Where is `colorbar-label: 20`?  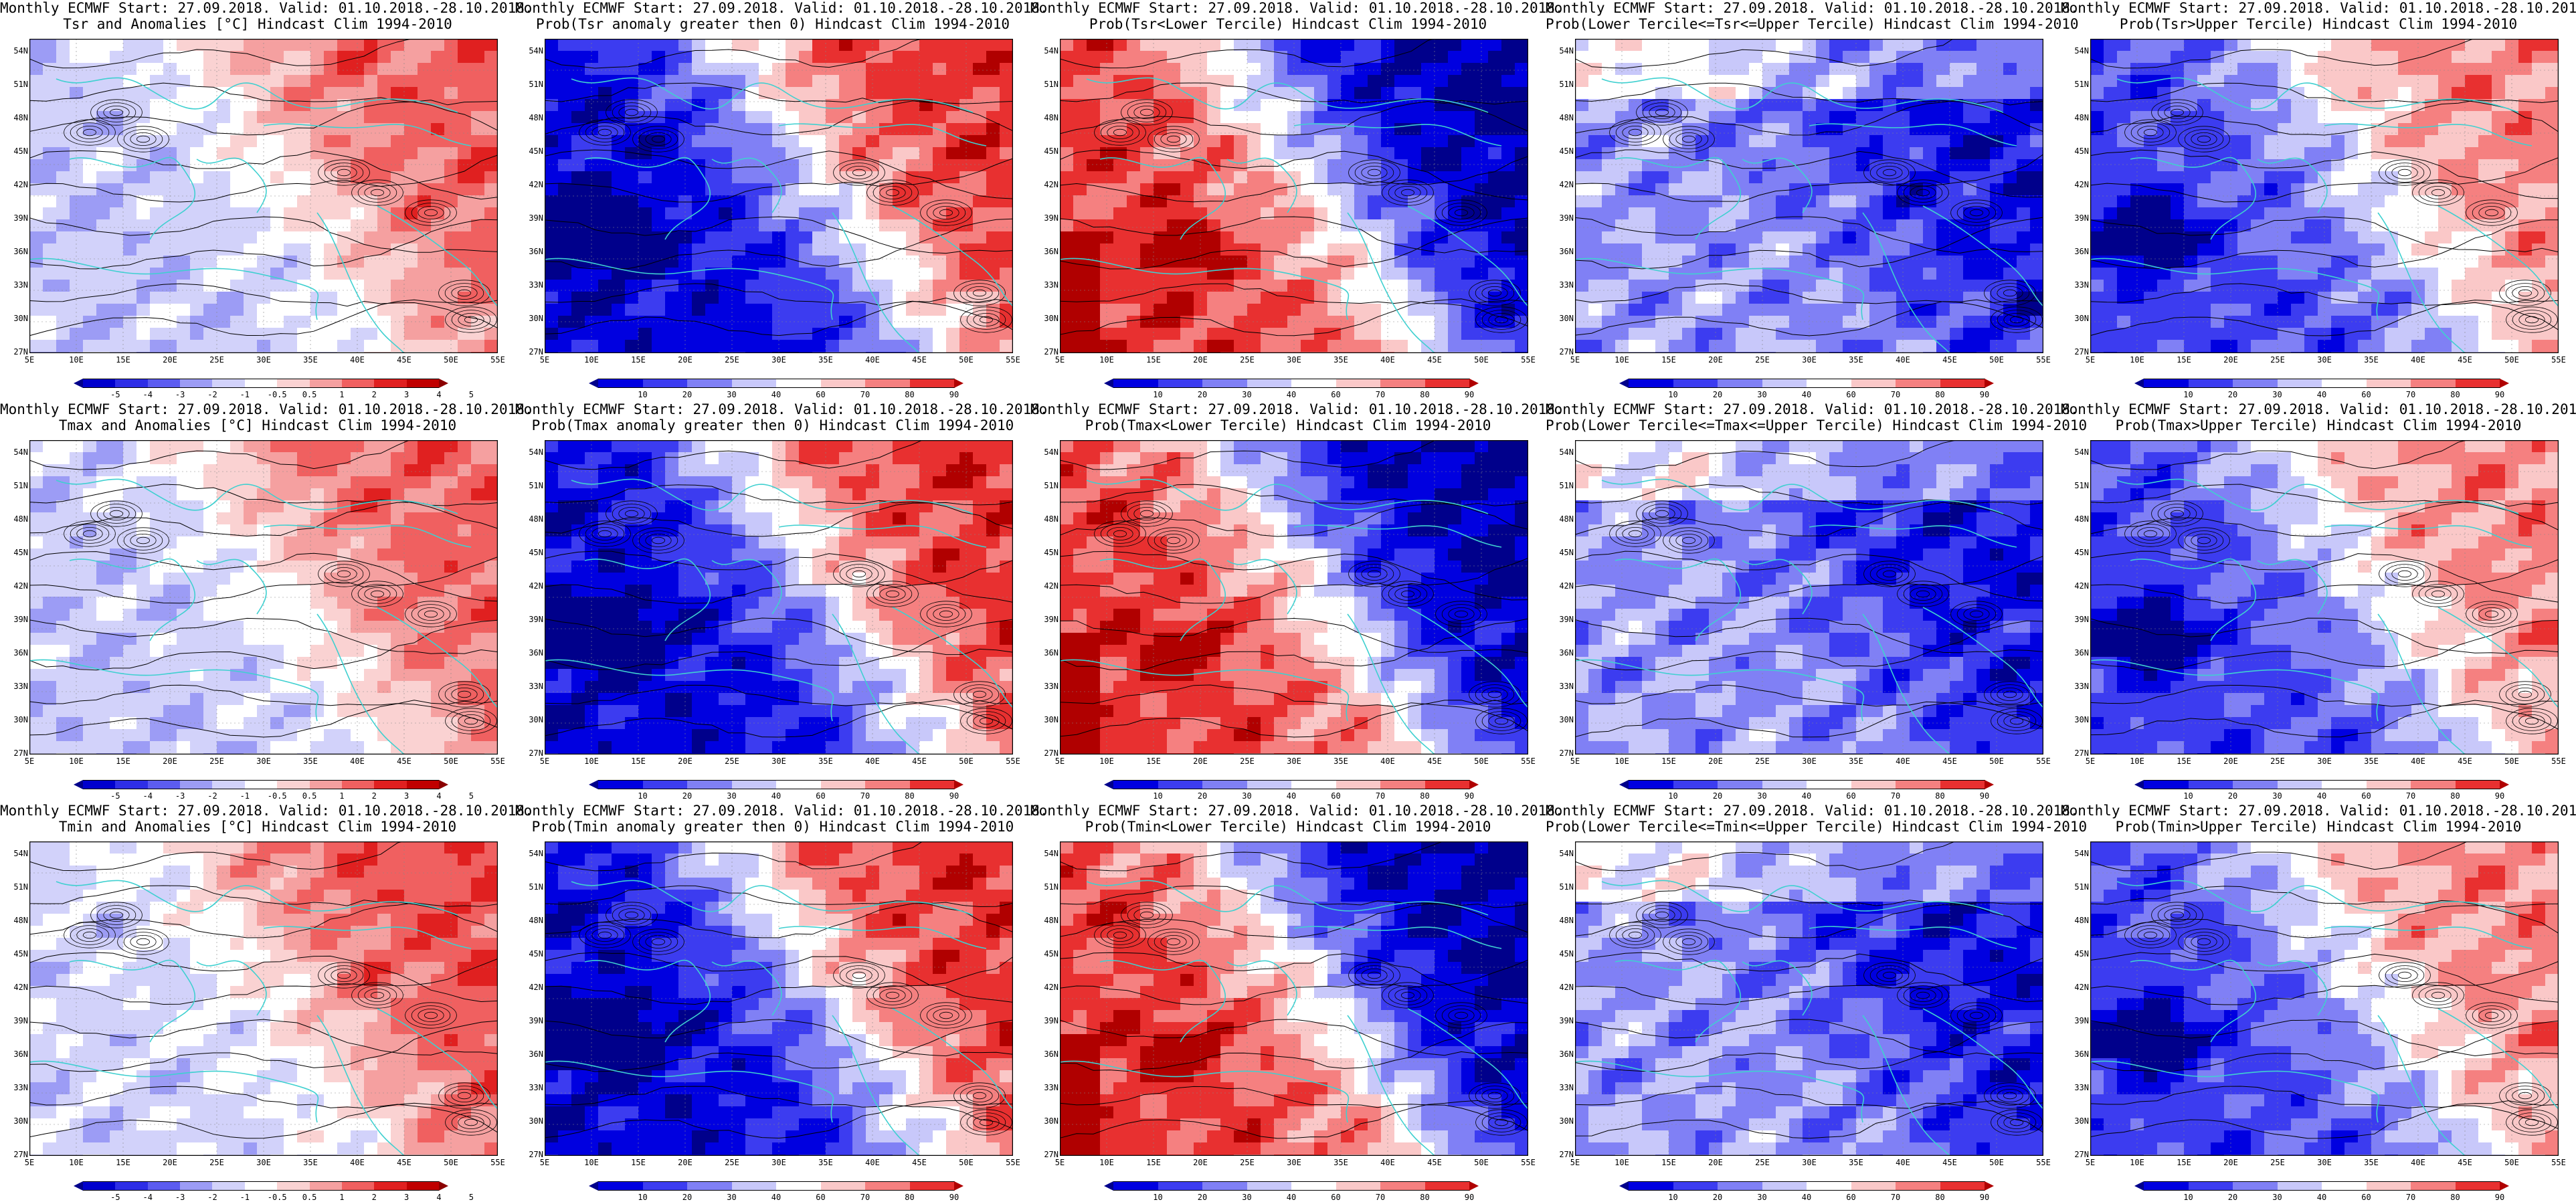
colorbar-label: 20 is located at coordinates (1718, 1197).